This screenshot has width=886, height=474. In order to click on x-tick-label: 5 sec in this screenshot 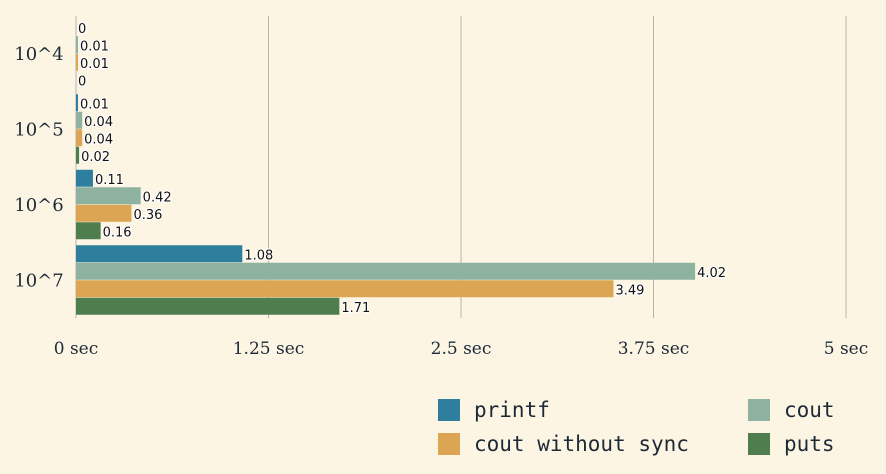, I will do `click(846, 349)`.